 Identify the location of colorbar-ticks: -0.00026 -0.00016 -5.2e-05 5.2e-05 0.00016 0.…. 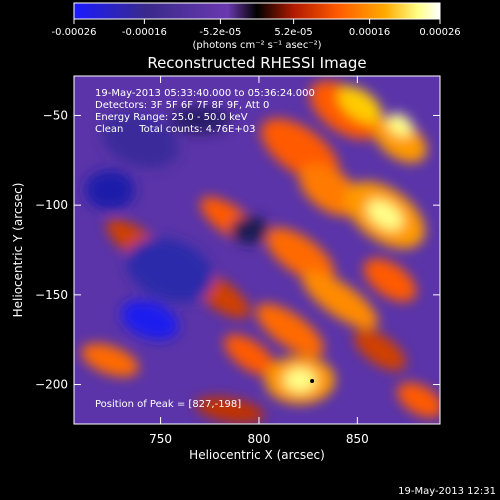
(256, 28).